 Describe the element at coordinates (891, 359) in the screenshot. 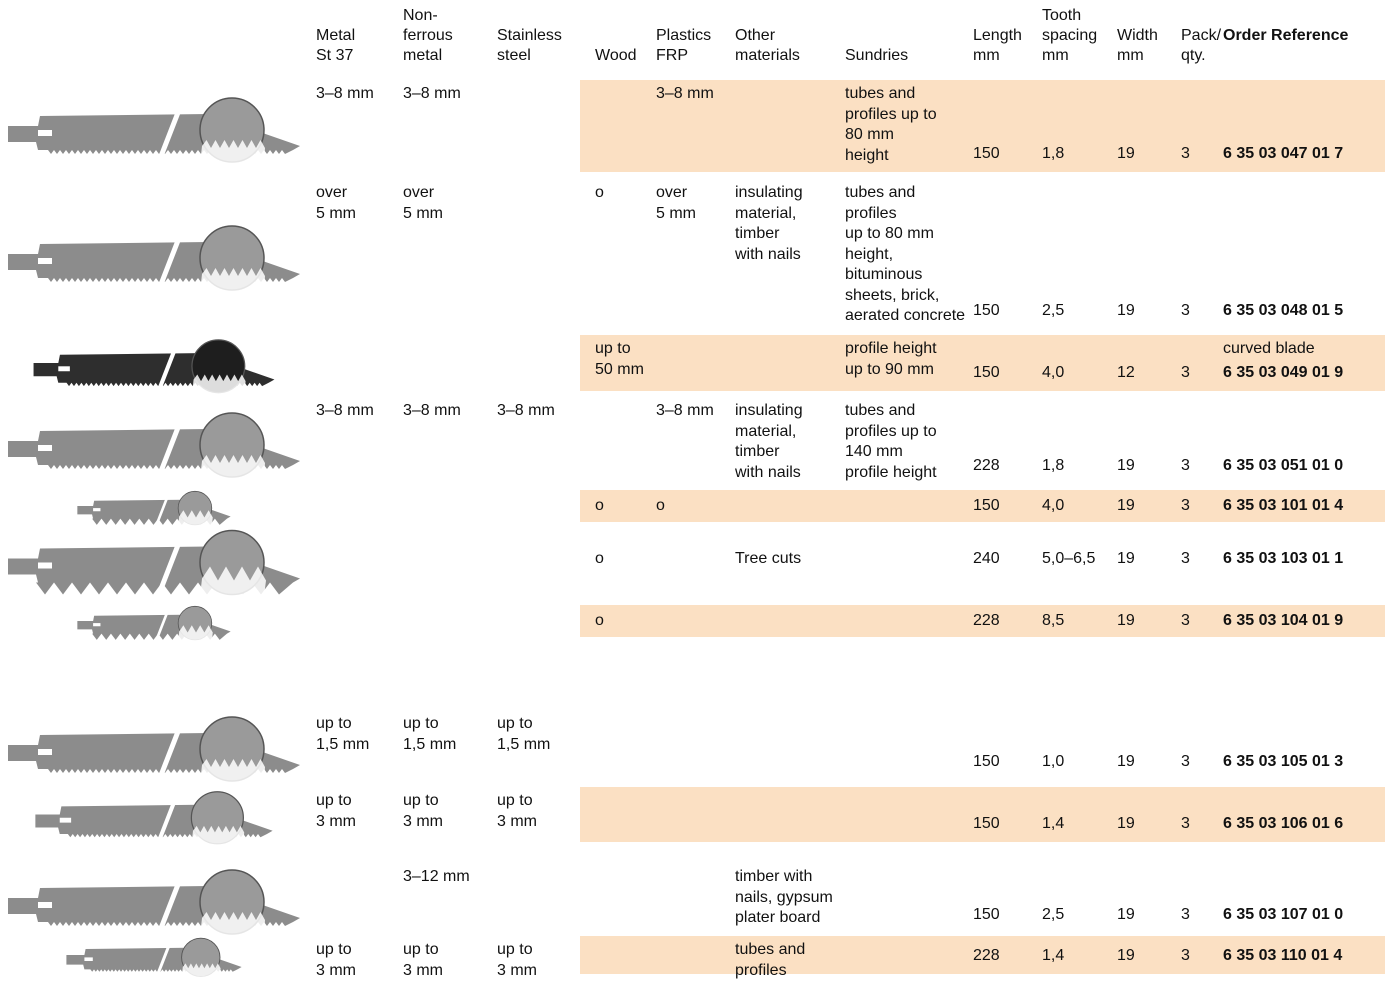

I see `cell-sundries: profile height up to 90 mm` at that location.